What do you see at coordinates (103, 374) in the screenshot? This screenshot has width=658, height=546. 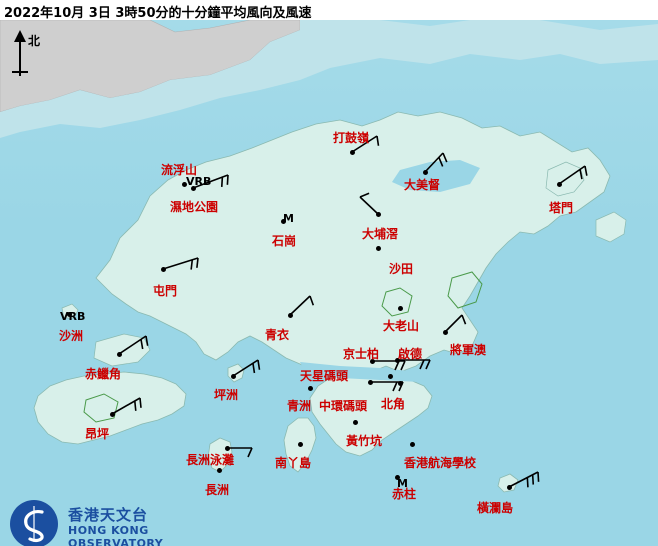 I see `station-label: 赤鱲角` at bounding box center [103, 374].